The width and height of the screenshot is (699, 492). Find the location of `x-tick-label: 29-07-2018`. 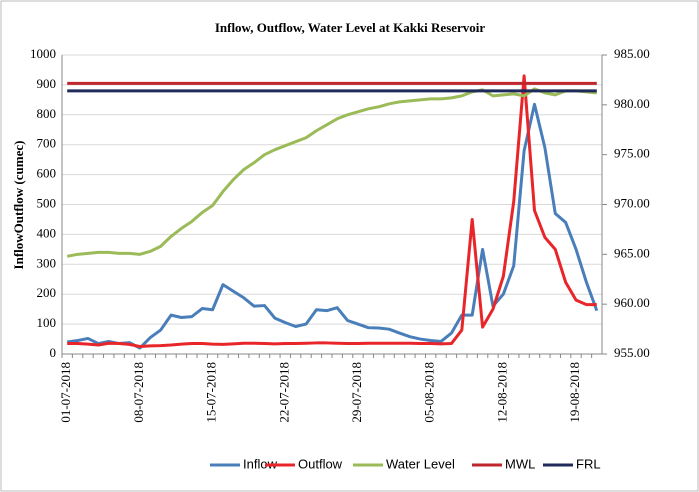

x-tick-label: 29-07-2018 is located at coordinates (356, 392).